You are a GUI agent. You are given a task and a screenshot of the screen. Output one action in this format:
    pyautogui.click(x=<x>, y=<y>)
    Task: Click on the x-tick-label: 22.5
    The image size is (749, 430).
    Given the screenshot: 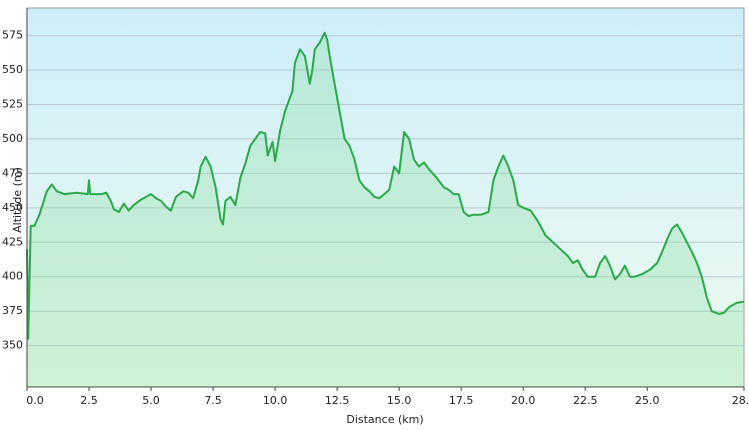 What is the action you would take?
    pyautogui.click(x=585, y=400)
    